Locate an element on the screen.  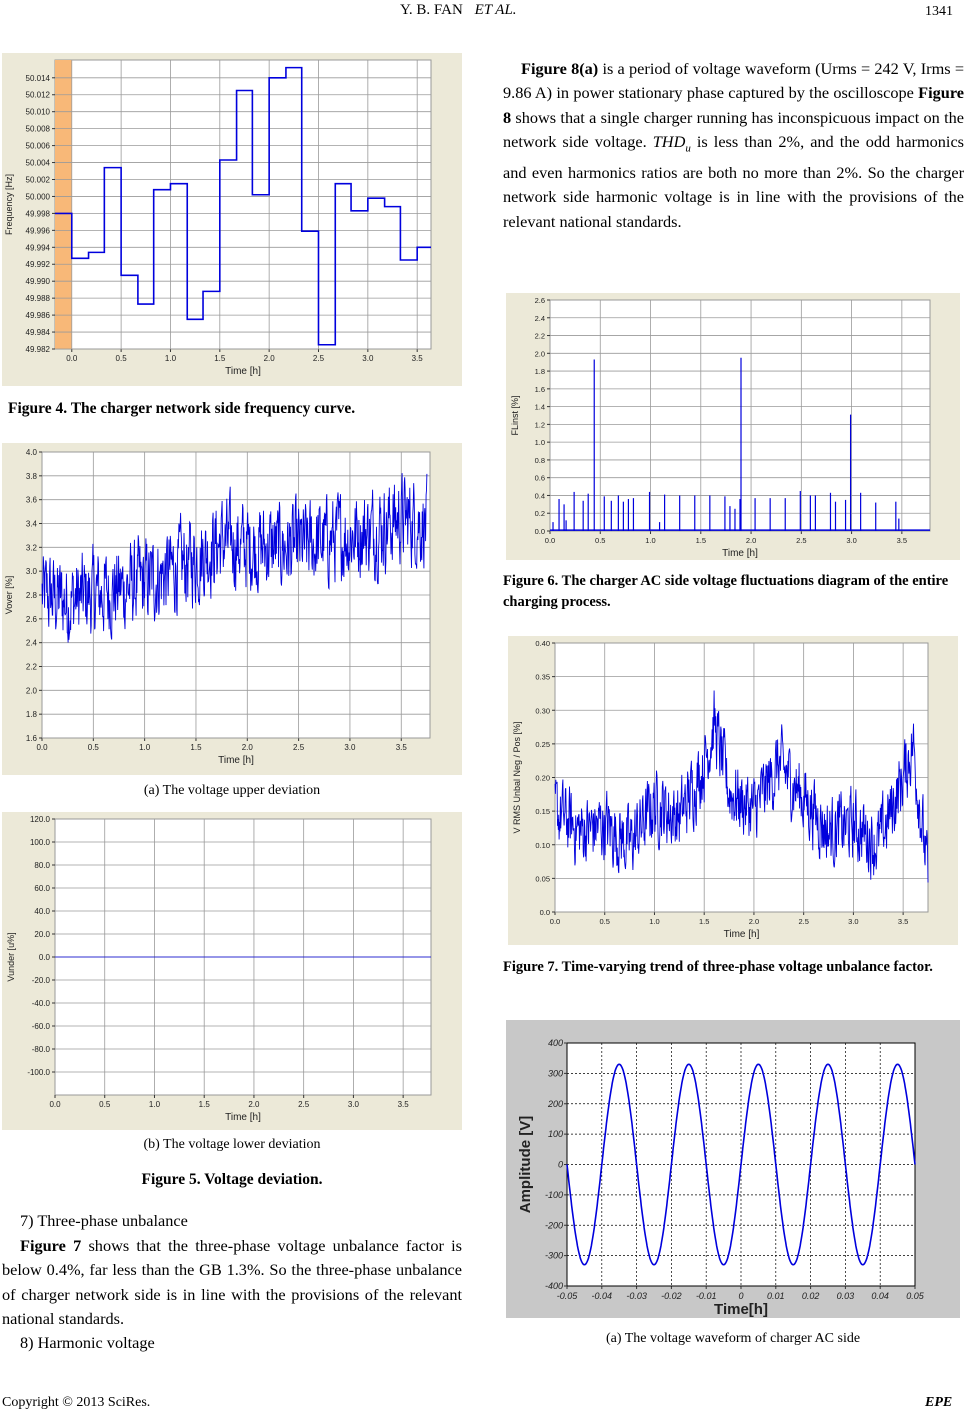
y-tick-label: 200 is located at coordinates (555, 1104).